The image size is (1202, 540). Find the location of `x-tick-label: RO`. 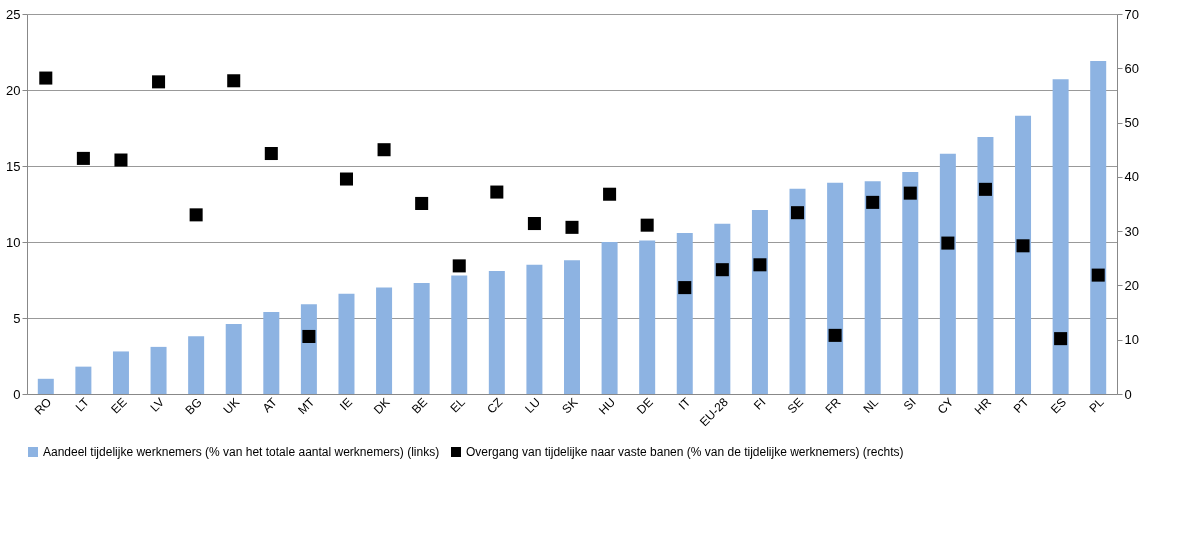

x-tick-label: RO is located at coordinates (43, 406).